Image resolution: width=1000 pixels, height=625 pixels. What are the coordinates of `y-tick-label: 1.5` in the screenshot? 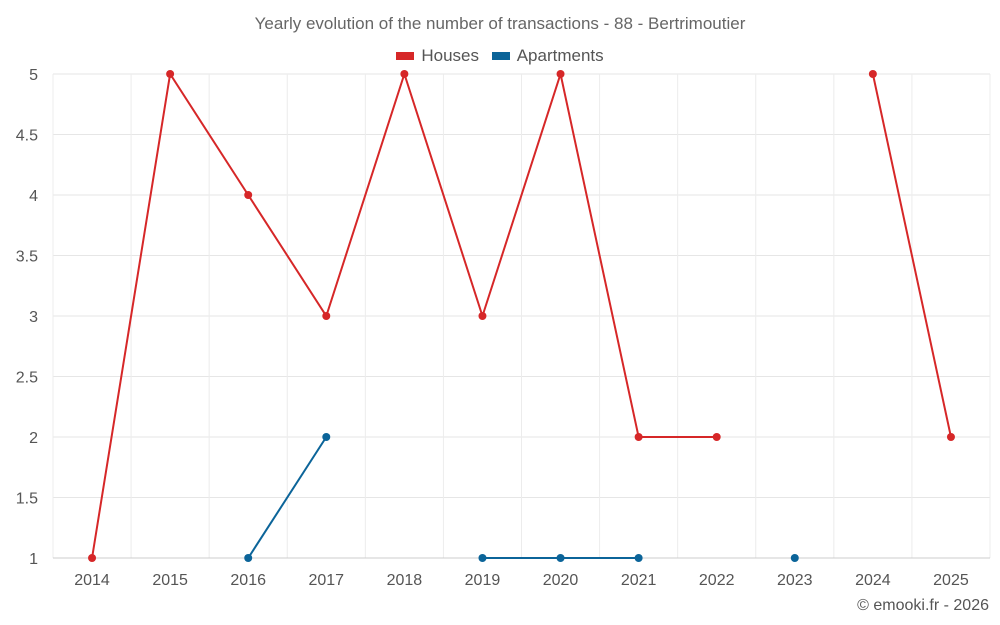 It's located at (27, 499).